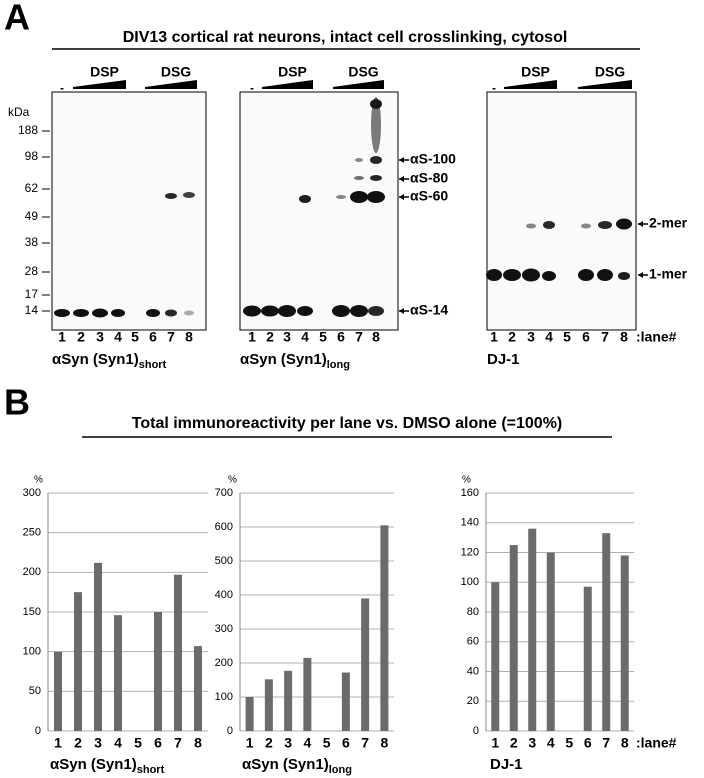 Image resolution: width=704 pixels, height=778 pixels. What do you see at coordinates (561, 211) in the screenshot?
I see `blot-frame` at bounding box center [561, 211].